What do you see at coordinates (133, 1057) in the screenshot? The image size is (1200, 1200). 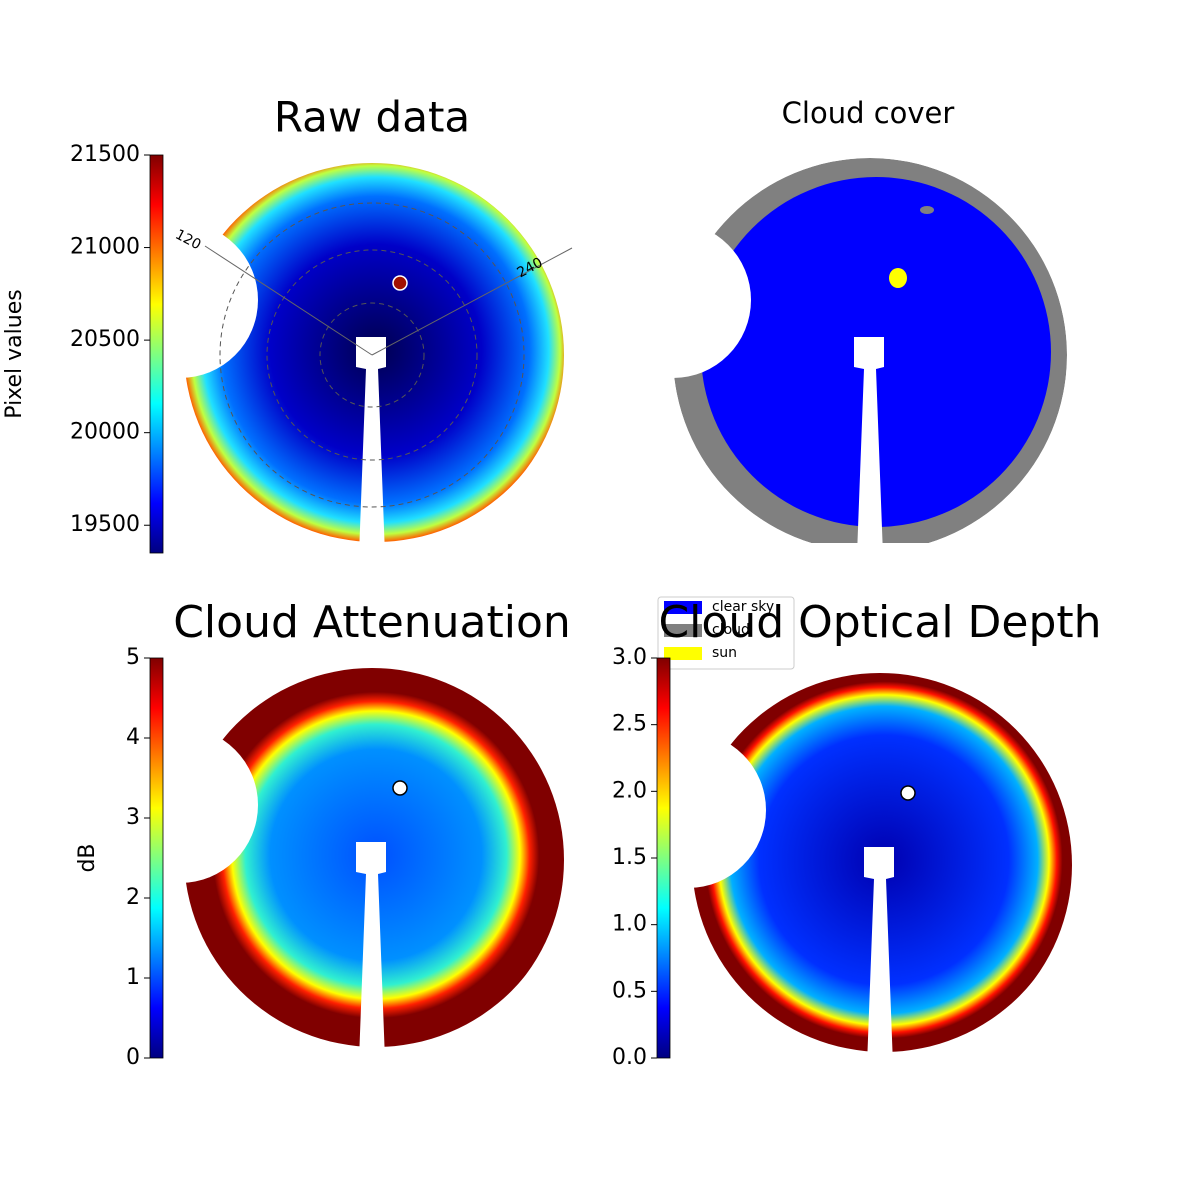 I see `colorbar-tick-label: 0` at bounding box center [133, 1057].